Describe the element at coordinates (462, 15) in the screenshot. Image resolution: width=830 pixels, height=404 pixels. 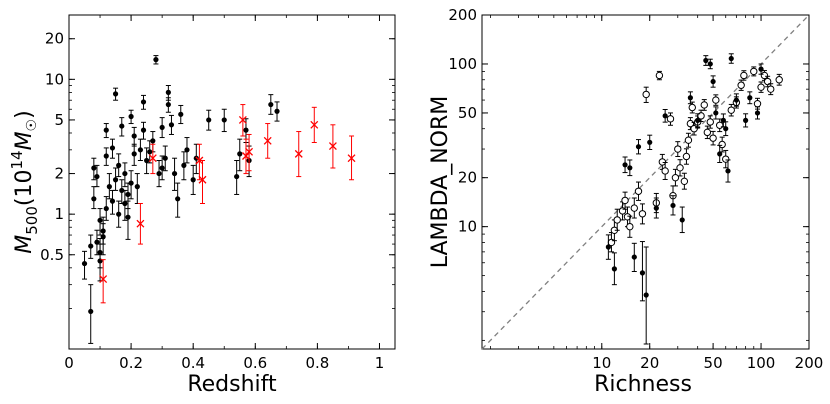
I see `y-tick-label: 200` at that location.